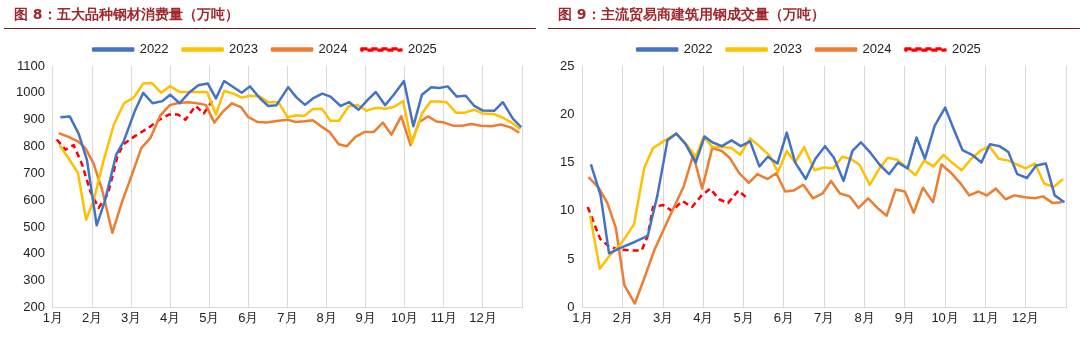 The height and width of the screenshot is (345, 1088). Describe the element at coordinates (34, 280) in the screenshot. I see `y-tick-label: 300` at that location.